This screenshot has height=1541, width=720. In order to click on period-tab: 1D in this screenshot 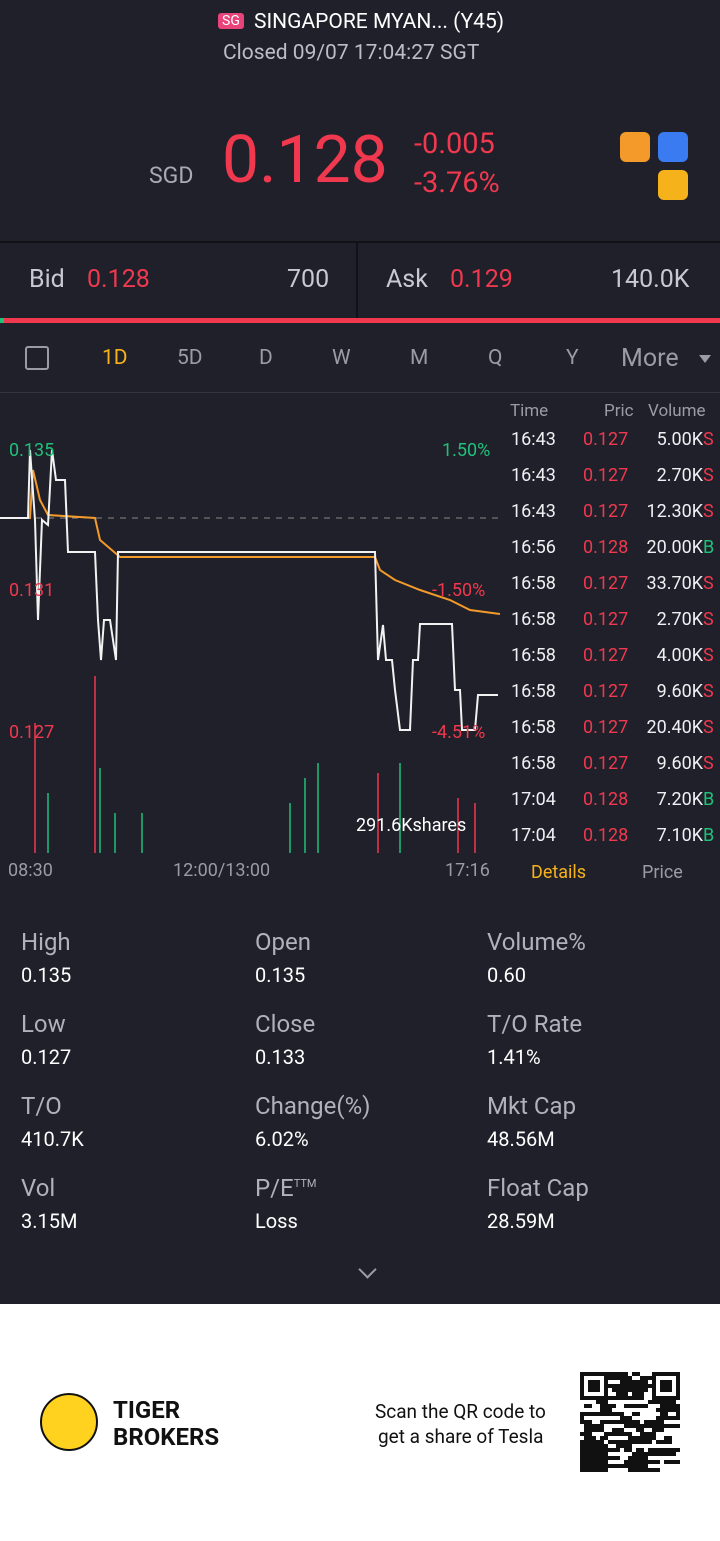, I will do `click(115, 358)`.